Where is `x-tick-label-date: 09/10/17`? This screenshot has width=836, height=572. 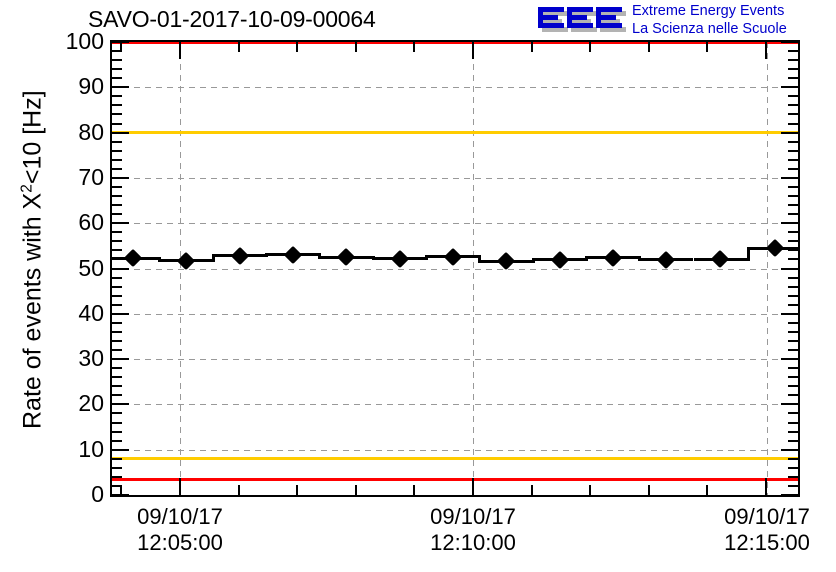 x-tick-label-date: 09/10/17 is located at coordinates (767, 516).